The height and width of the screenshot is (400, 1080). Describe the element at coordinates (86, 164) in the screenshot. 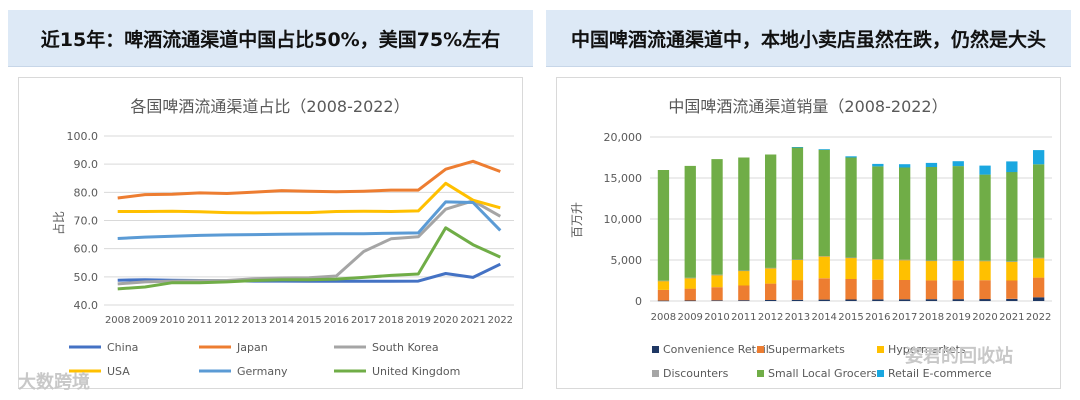

I see `y-tick-label: 90.0` at that location.